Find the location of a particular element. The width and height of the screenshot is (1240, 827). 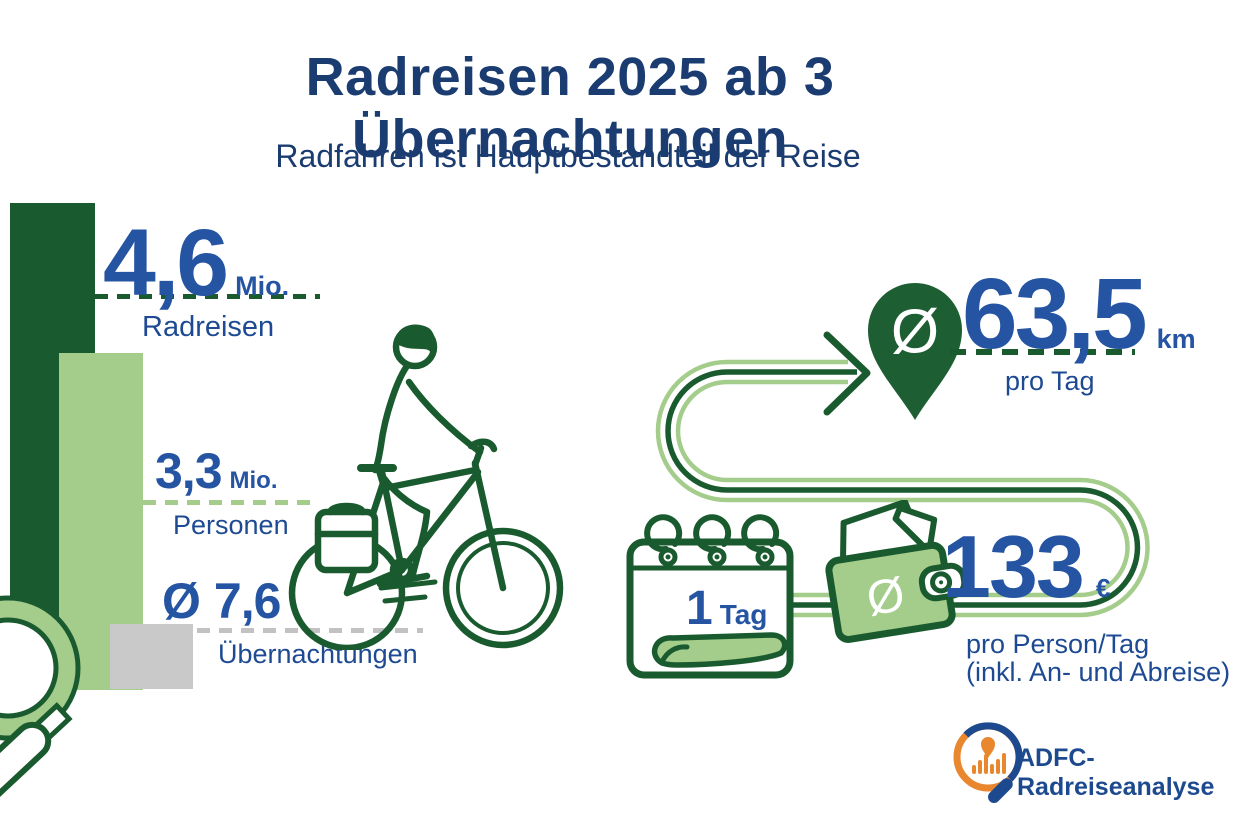

stat-radreisen: 4,6 Mio. is located at coordinates (196, 263).